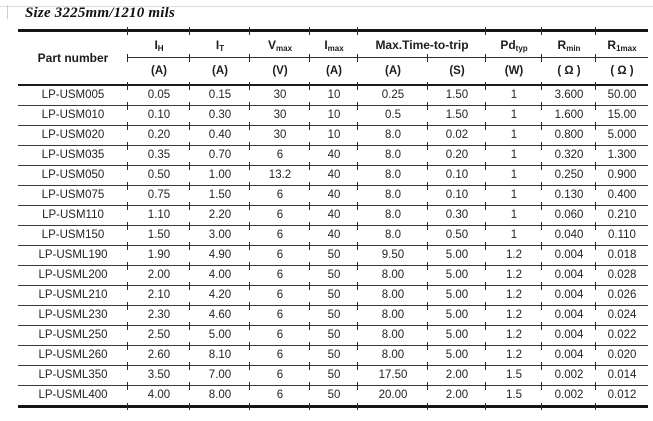 Image resolution: width=653 pixels, height=421 pixels. I want to click on table-row: LP-USM005 0.05 0.15 30 10 0.25 1.50 1 3.600 50.00, so click(333, 93).